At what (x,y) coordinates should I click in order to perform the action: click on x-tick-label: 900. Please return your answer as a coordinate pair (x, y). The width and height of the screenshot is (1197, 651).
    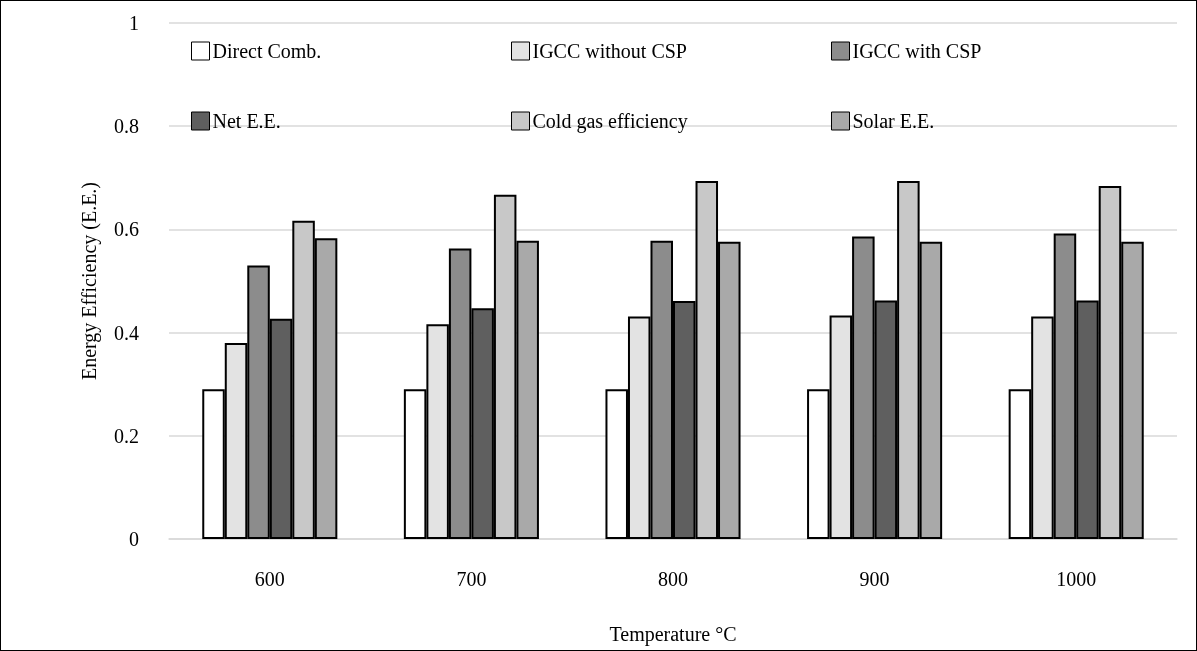
    Looking at the image, I should click on (874, 579).